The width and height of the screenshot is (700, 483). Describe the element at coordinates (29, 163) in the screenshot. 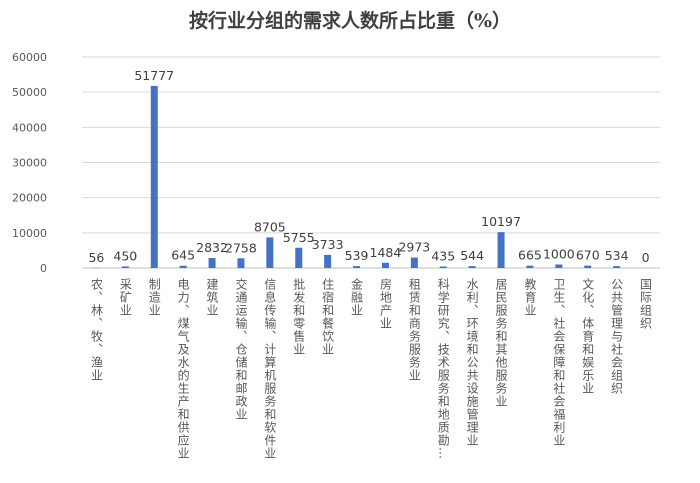

I see `y-tick-label: 30000` at that location.